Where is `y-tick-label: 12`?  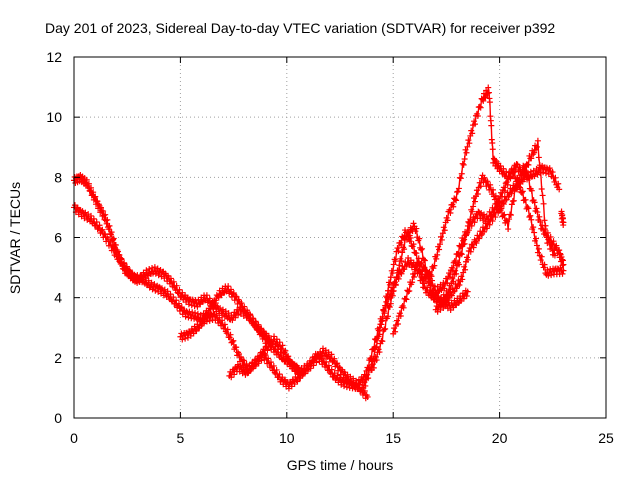
y-tick-label: 12 is located at coordinates (54, 57).